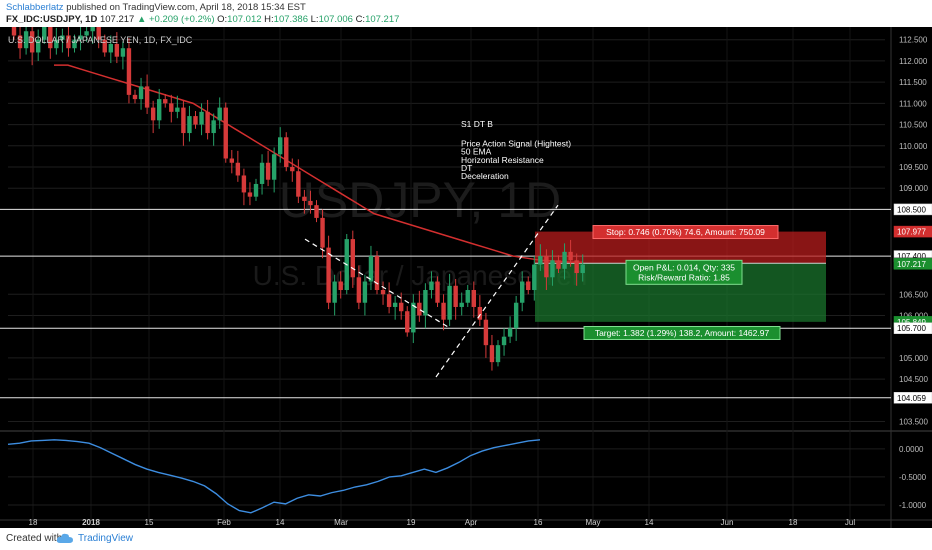  I want to click on tradingview-link: TradingView, so click(106, 538).